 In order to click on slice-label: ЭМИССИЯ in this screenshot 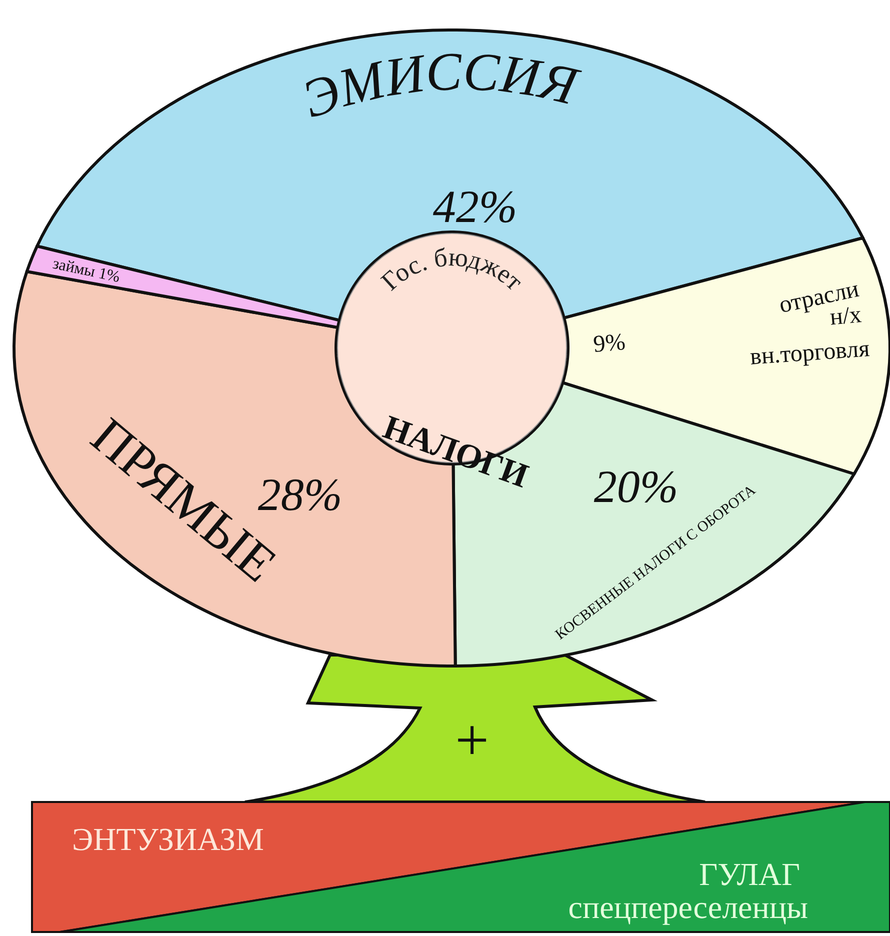, I will do `click(440, 85)`.